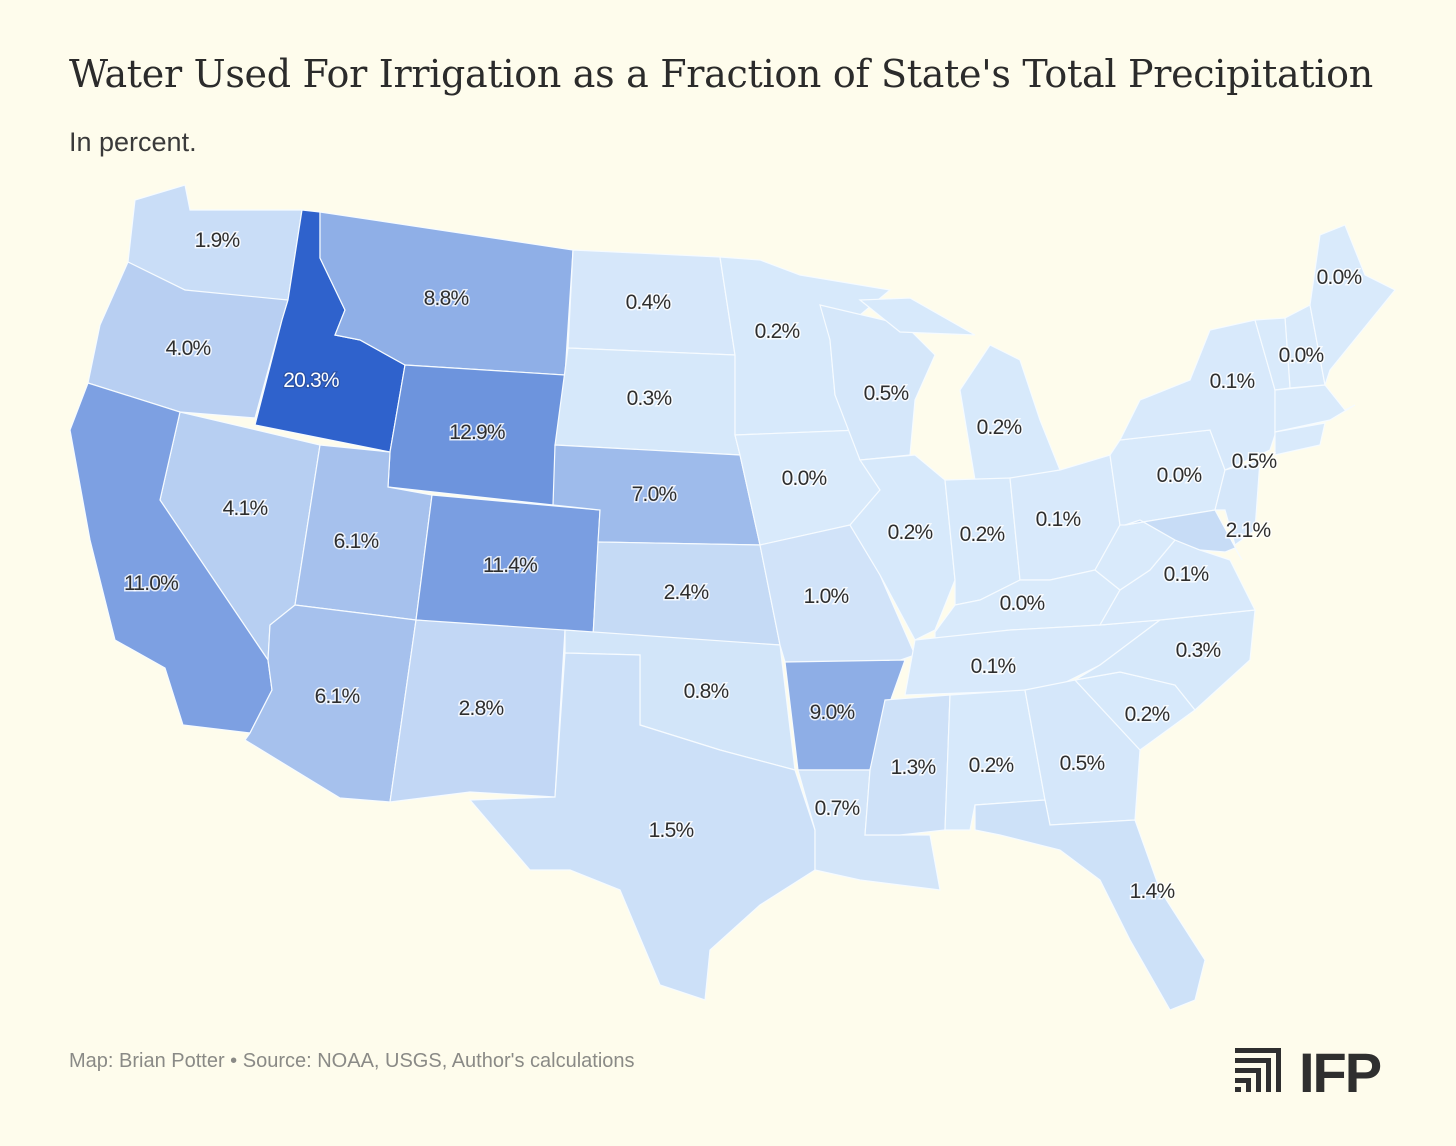 The image size is (1456, 1146). Describe the element at coordinates (648, 302) in the screenshot. I see `value-label-nd: 0.4%` at that location.